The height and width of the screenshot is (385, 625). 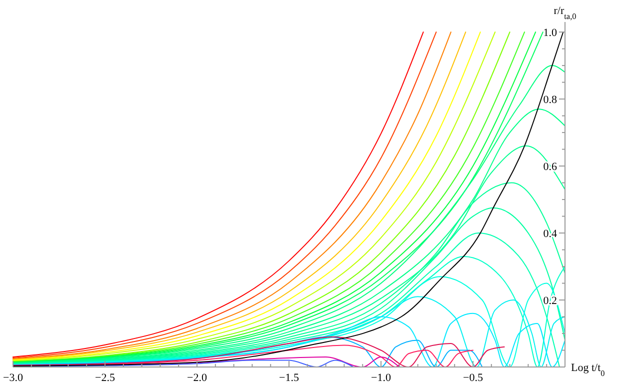 What do you see at coordinates (105, 378) in the screenshot?
I see `x-tick-label: −2.5` at bounding box center [105, 378].